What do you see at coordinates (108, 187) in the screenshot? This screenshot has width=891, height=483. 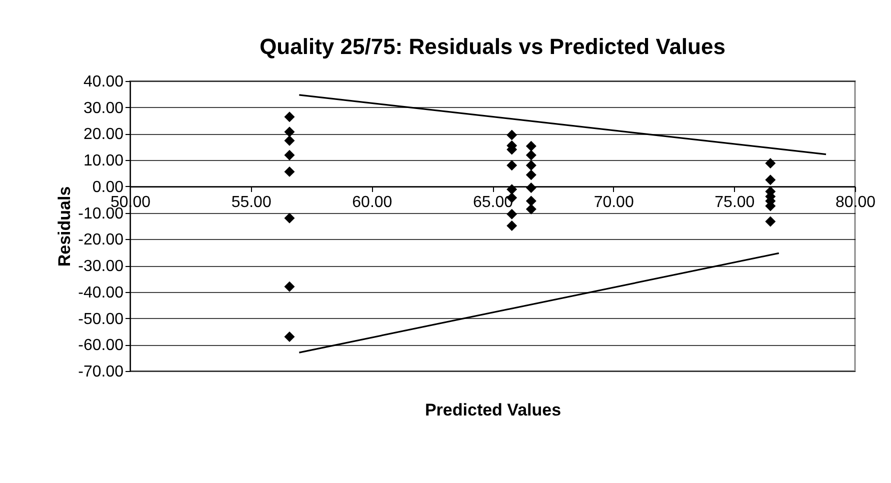 I see `y-tick-label: 0.00` at bounding box center [108, 187].